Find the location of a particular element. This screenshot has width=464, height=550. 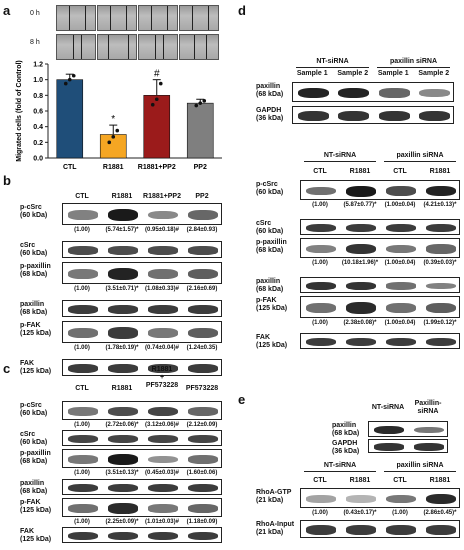

panel-e-letter: e is located at coordinates (242, 399).